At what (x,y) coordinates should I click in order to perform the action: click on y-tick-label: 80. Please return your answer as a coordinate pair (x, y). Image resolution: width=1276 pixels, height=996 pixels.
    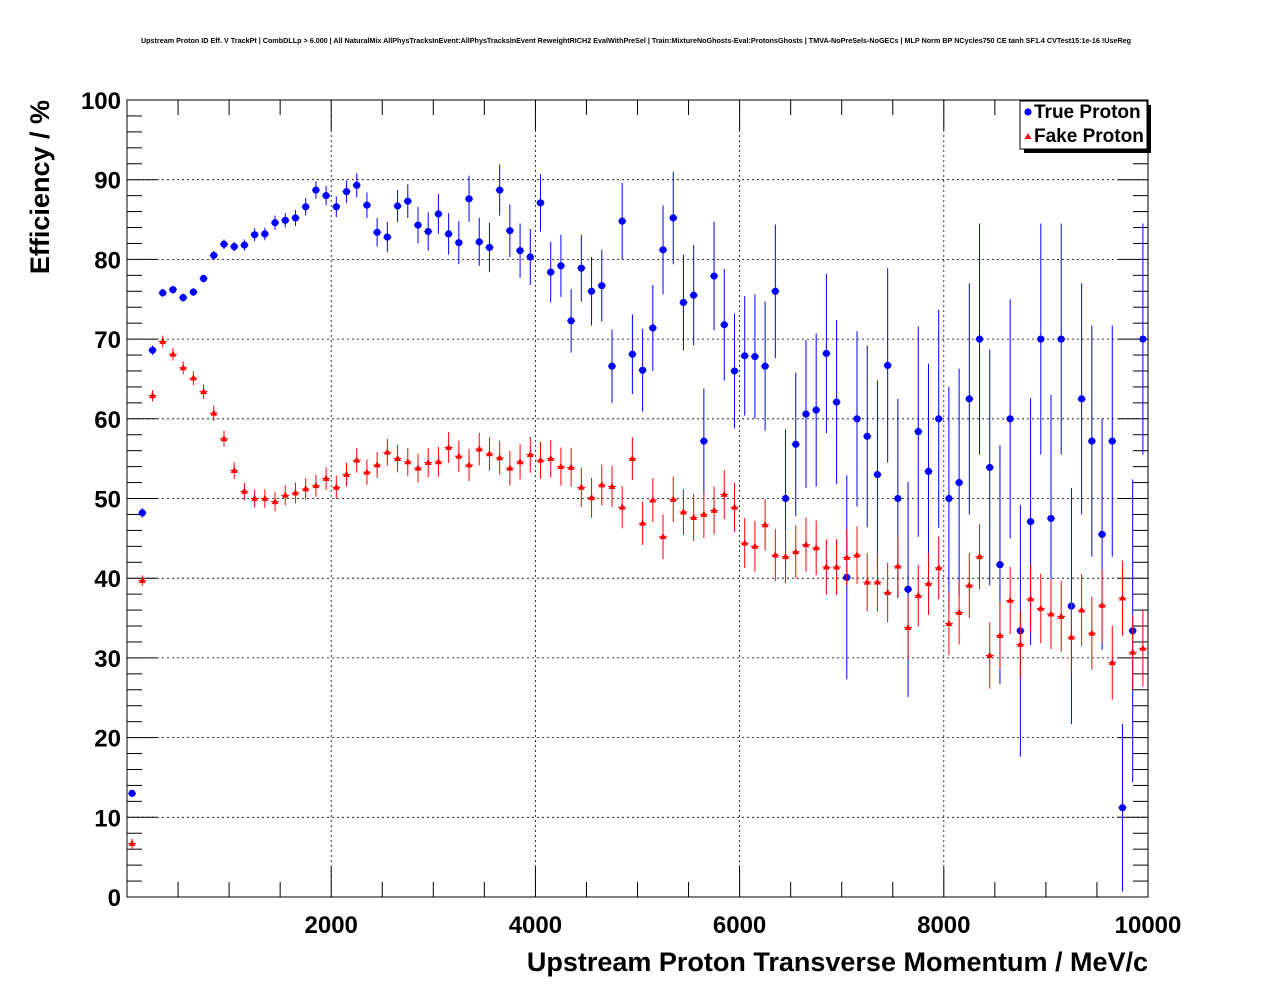
    Looking at the image, I should click on (107, 260).